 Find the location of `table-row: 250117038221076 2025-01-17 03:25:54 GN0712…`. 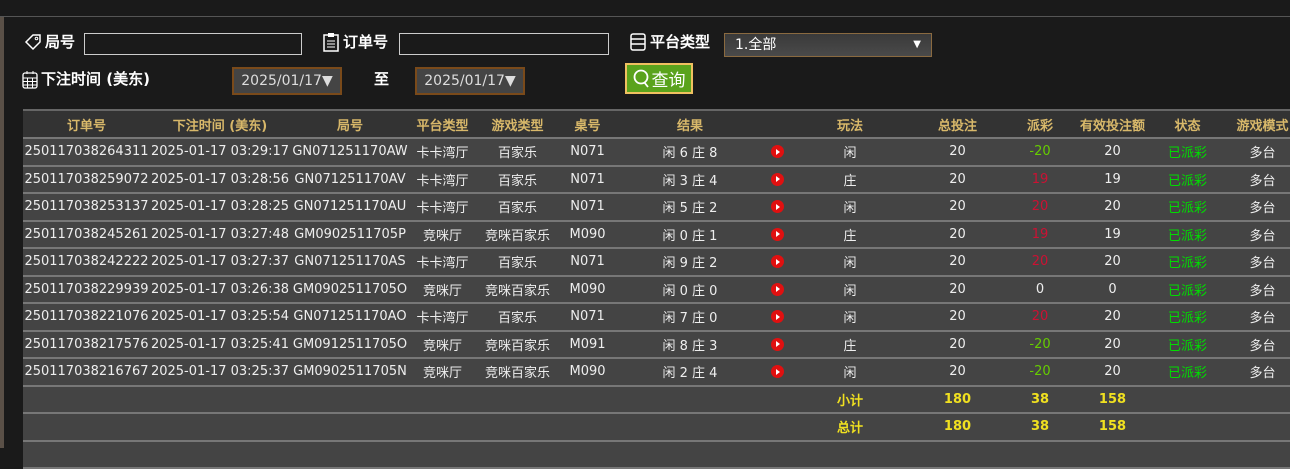

table-row: 250117038221076 2025-01-17 03:25:54 GN0712… is located at coordinates (656, 317).